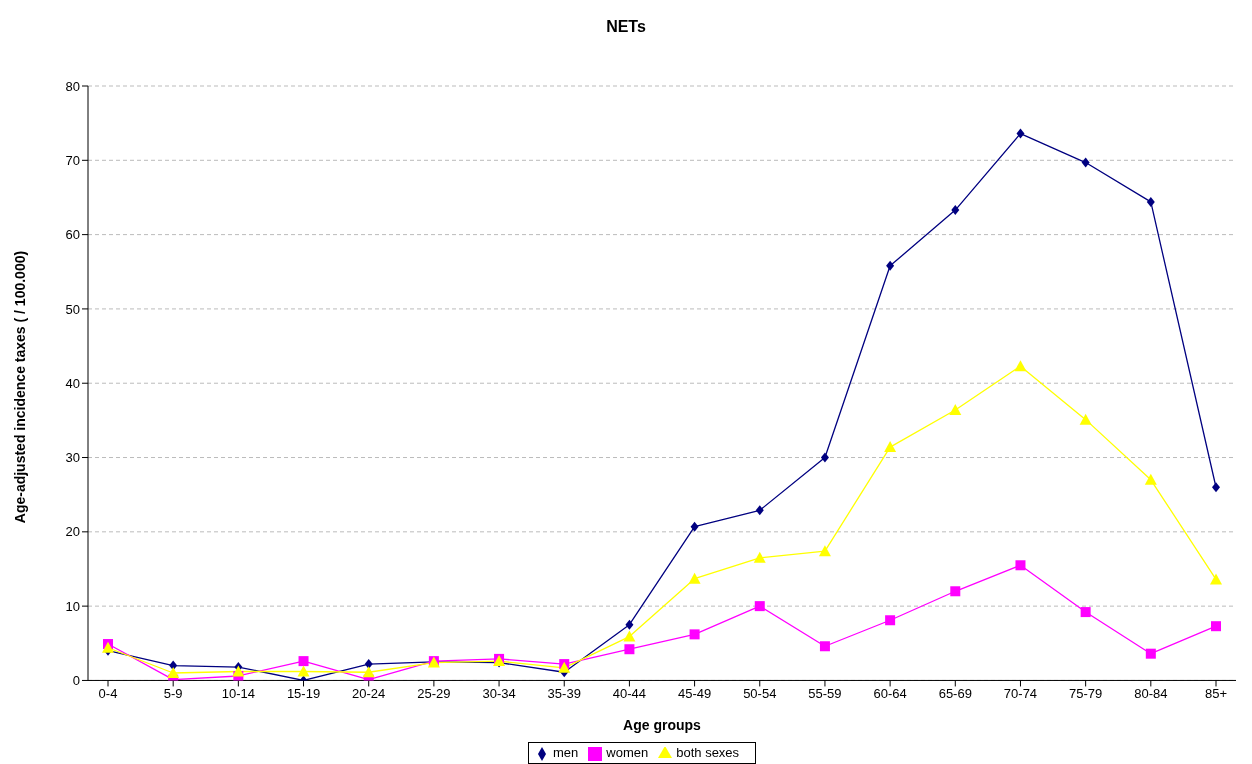 This screenshot has height=764, width=1252. What do you see at coordinates (173, 693) in the screenshot?
I see `x-tick-label: 5-9` at bounding box center [173, 693].